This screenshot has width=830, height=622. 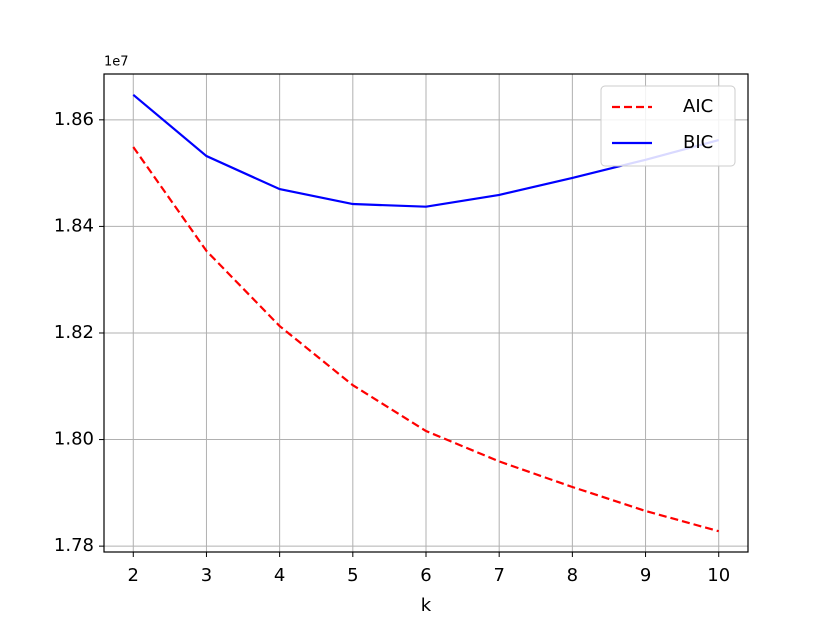 What do you see at coordinates (698, 106) in the screenshot?
I see `legend-label: AIC` at bounding box center [698, 106].